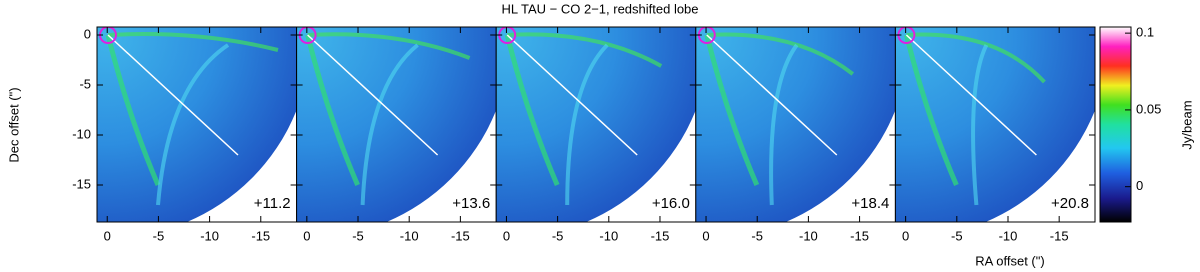 The width and height of the screenshot is (1200, 272). Describe the element at coordinates (599, 8) in the screenshot. I see `chart-title: HL TAU − CO 2−1, redshifted lobe` at that location.